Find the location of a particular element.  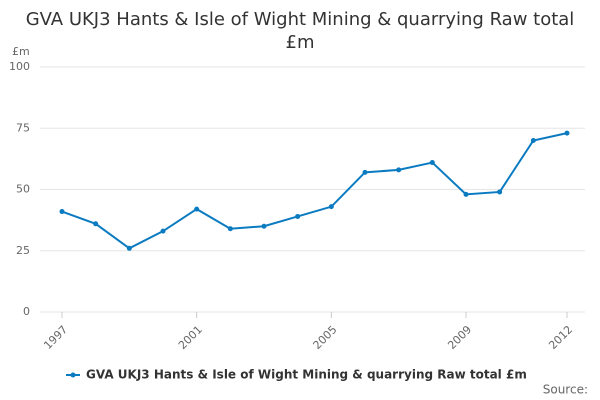

x-tick-label: 2005 is located at coordinates (325, 337).